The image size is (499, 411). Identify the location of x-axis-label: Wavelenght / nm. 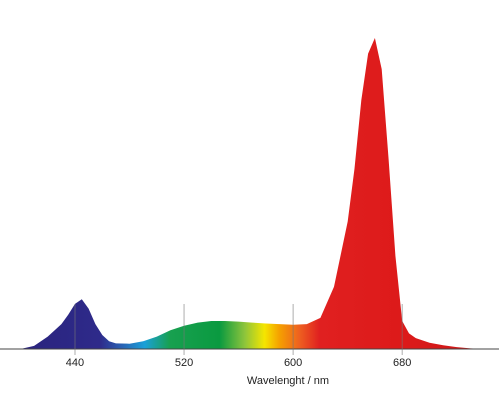
(288, 381).